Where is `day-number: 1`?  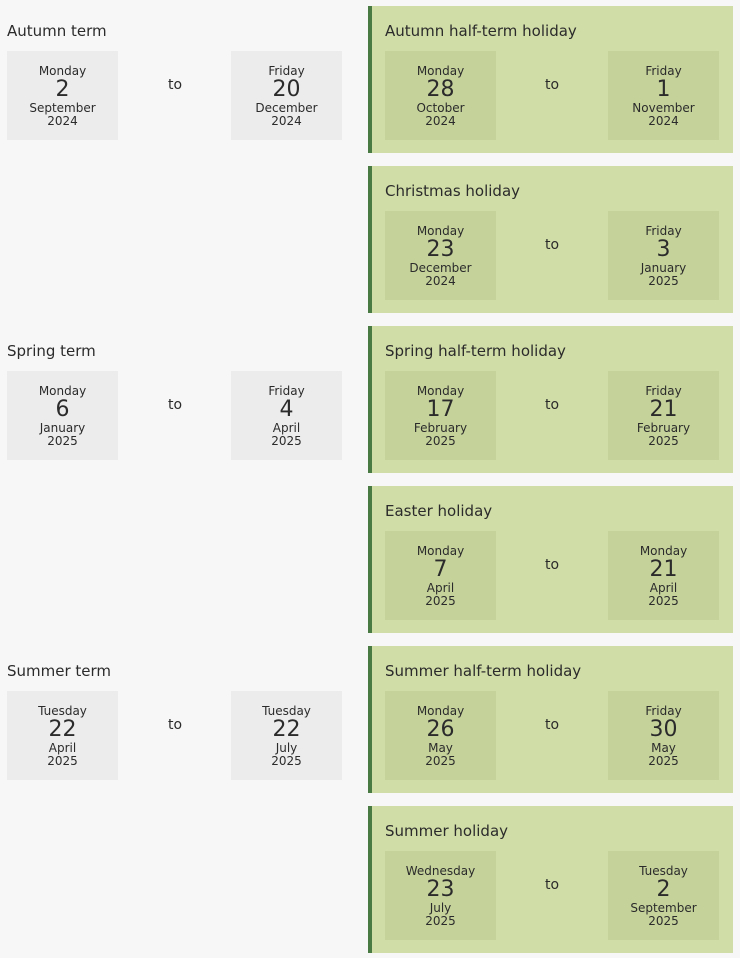 day-number: 1 is located at coordinates (663, 89).